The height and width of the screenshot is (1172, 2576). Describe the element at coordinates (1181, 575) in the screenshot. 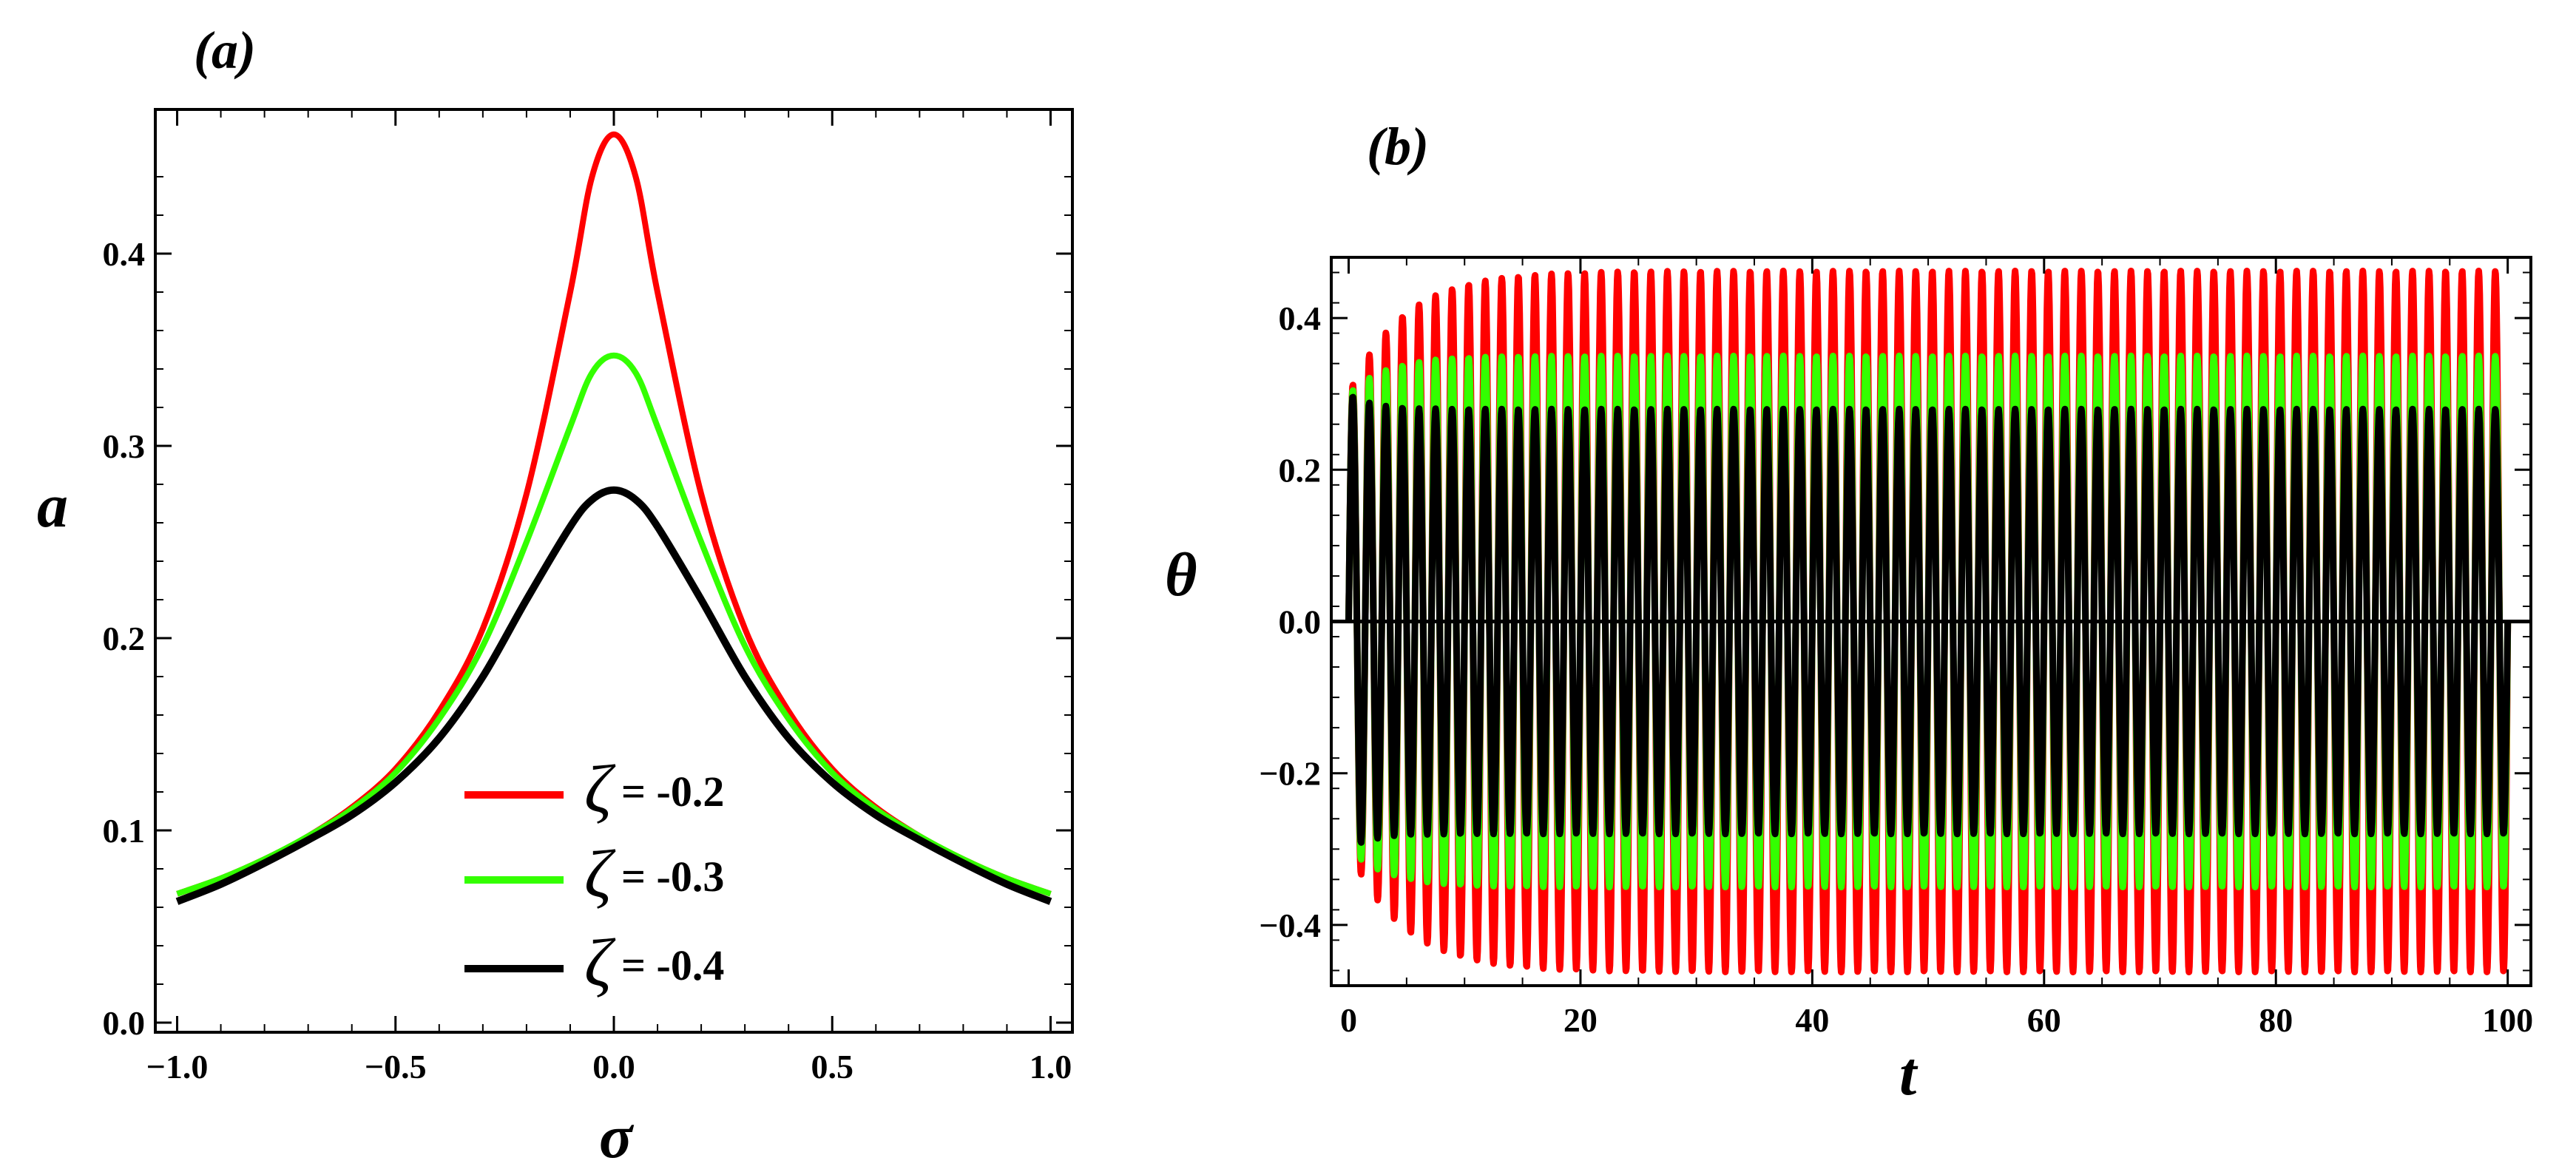

I see `panel-b-ylabel: θ` at that location.